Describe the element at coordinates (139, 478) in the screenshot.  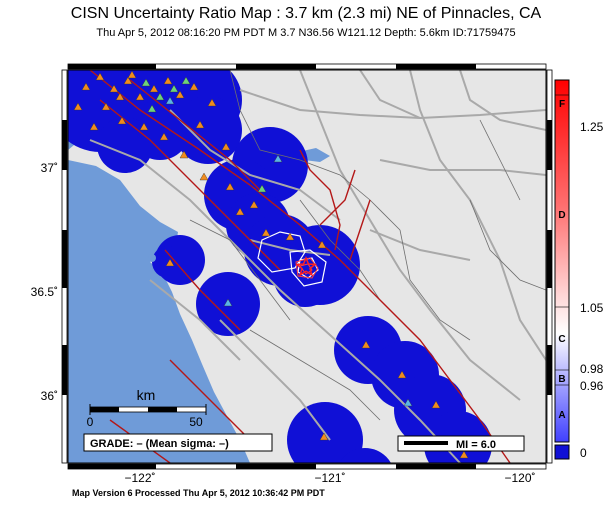
I see `lon-label-122: −122˚` at that location.